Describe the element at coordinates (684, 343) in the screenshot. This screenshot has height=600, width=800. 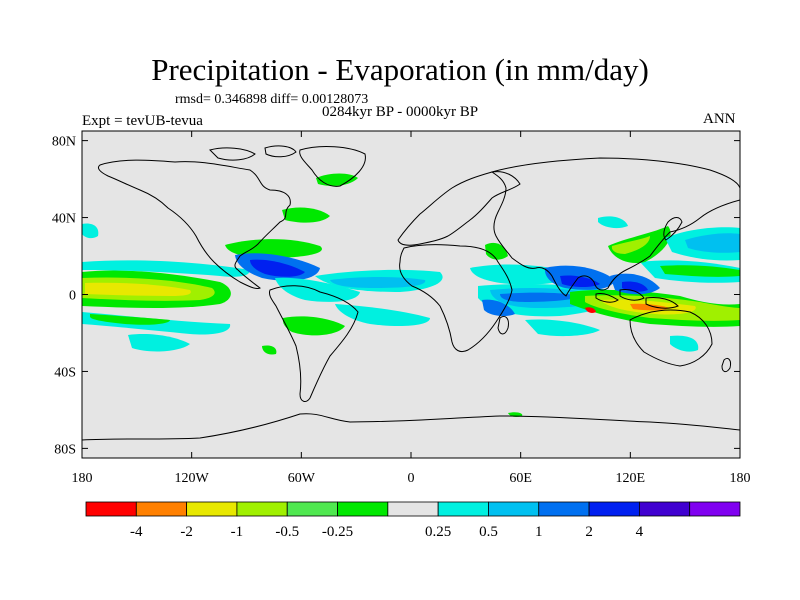
I see `australia-south-cyan` at that location.